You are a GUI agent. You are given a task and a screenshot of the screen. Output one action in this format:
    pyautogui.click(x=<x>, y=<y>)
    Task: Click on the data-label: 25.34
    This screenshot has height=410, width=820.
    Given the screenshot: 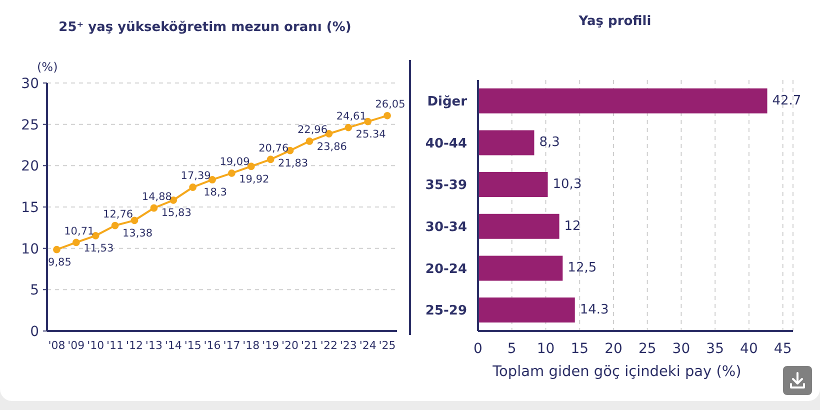 What is the action you would take?
    pyautogui.click(x=371, y=134)
    